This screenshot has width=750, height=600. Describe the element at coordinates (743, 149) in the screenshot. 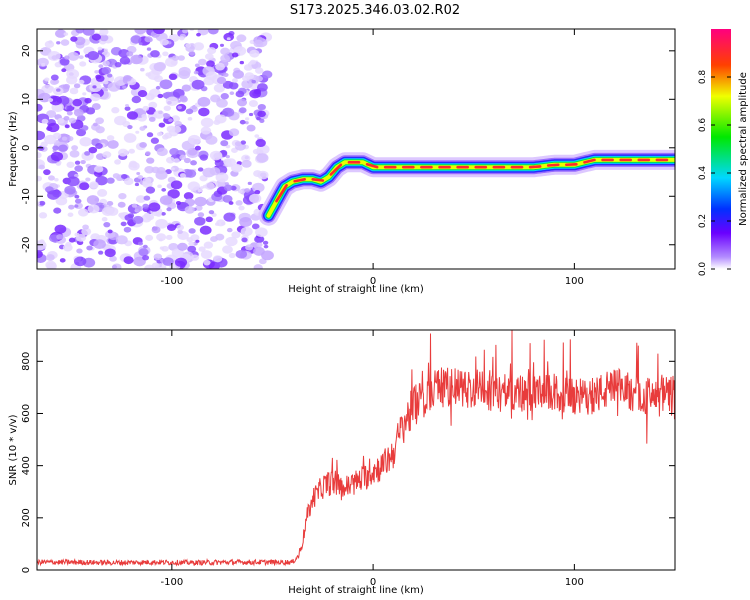

I see `colorbar-label: Normalized spectral amplitude` at that location.